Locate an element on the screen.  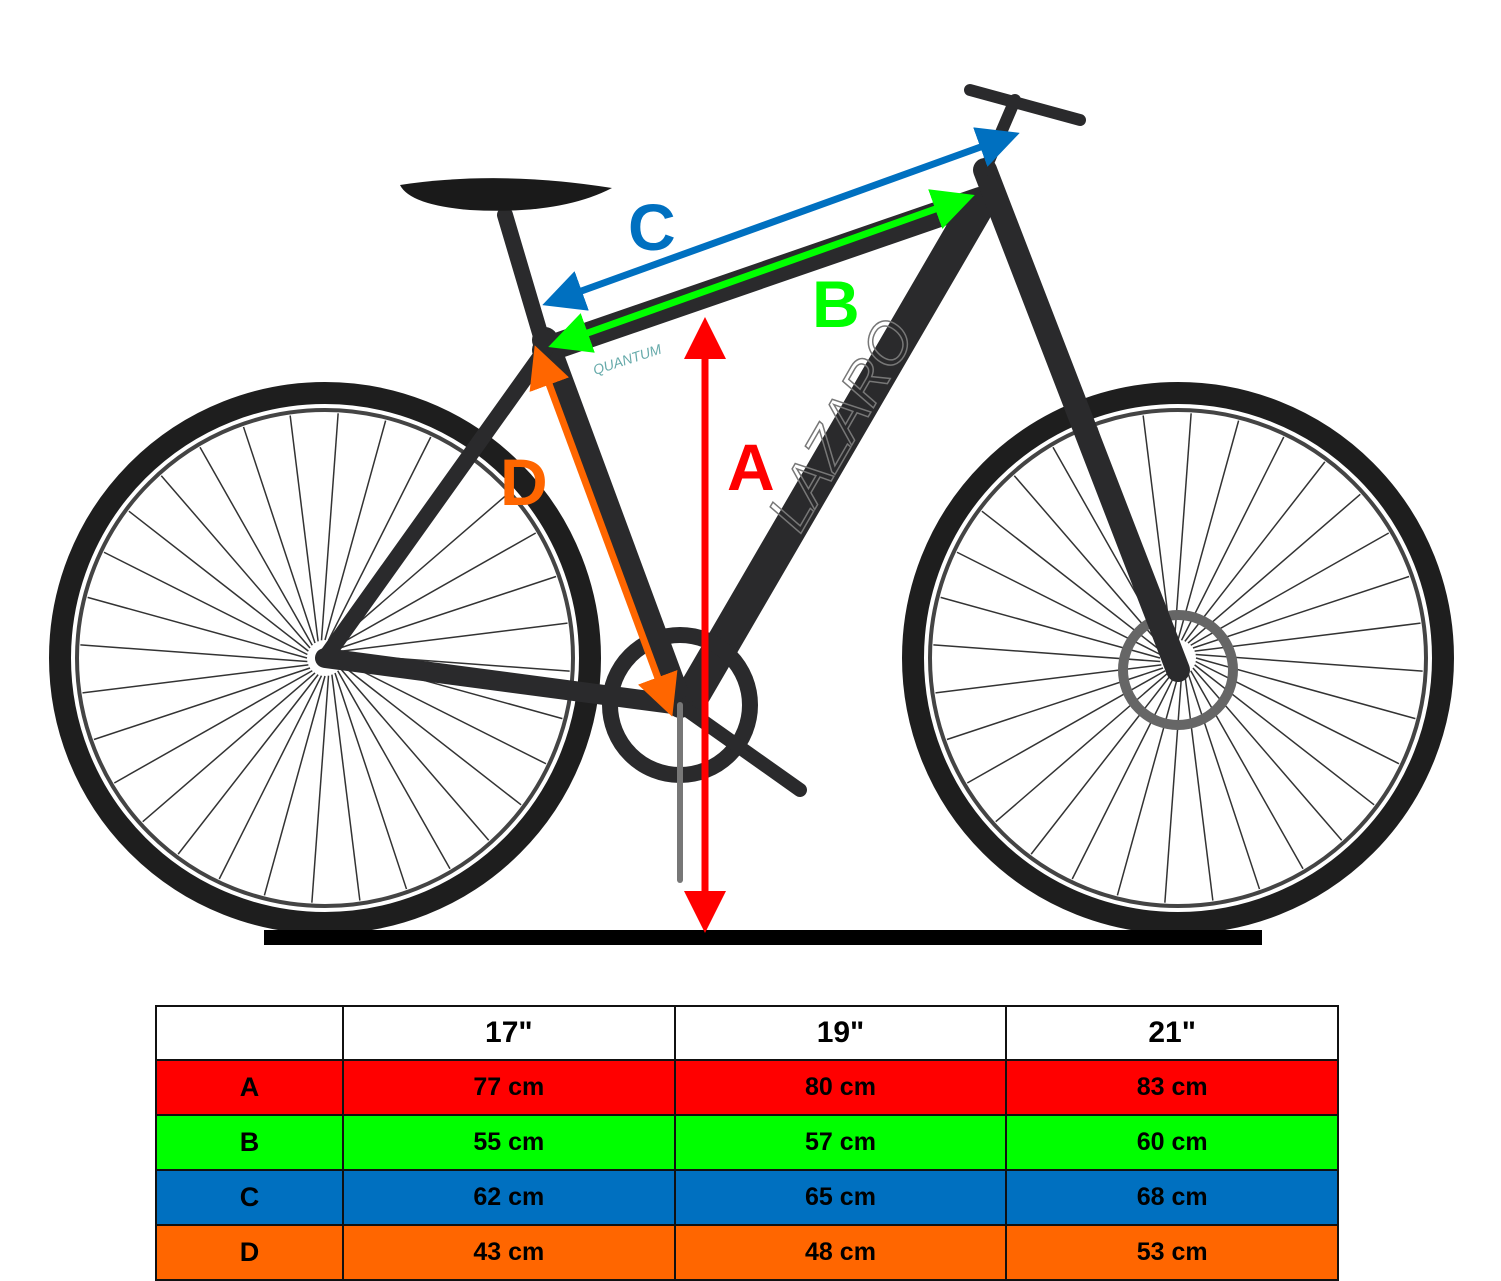
table-cell: 62 cm is located at coordinates (509, 1197).